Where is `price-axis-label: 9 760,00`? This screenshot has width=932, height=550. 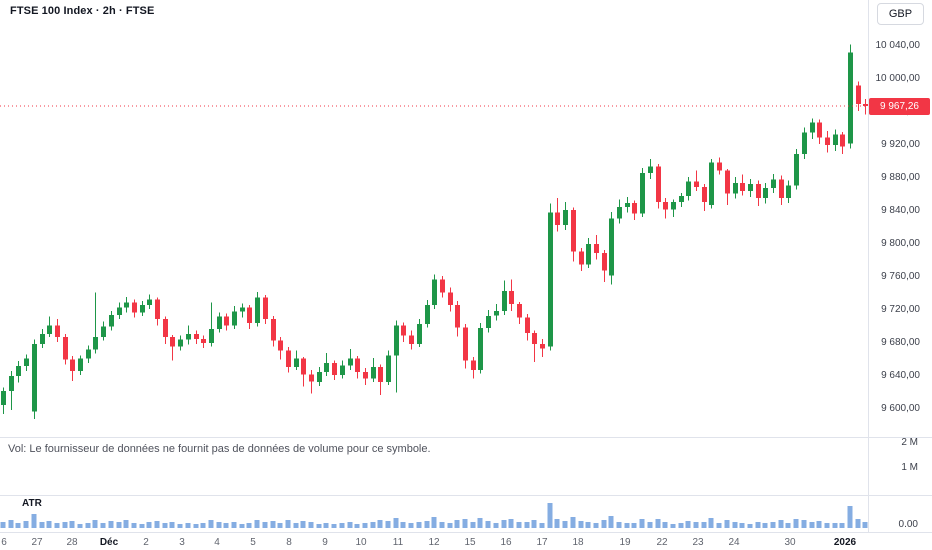 price-axis-label: 9 760,00 is located at coordinates (900, 276).